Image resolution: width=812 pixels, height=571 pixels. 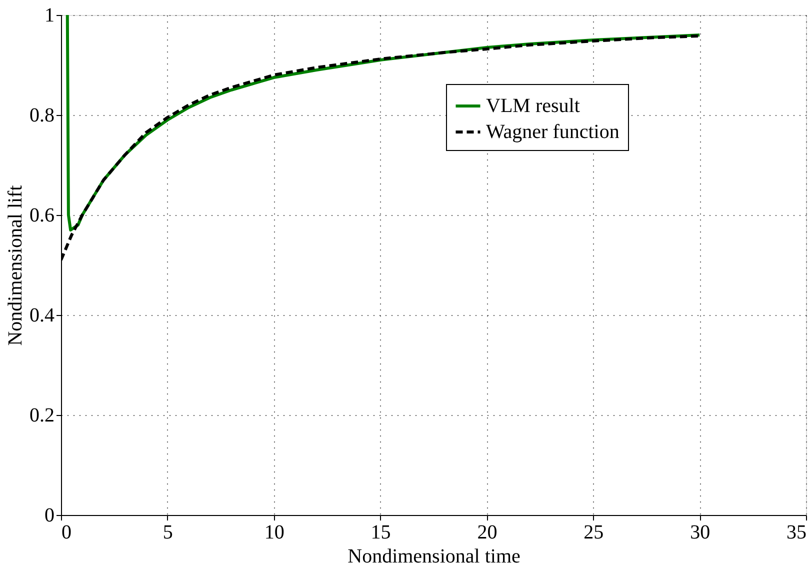 I want to click on y-tick-label: 0.6, so click(x=42, y=215).